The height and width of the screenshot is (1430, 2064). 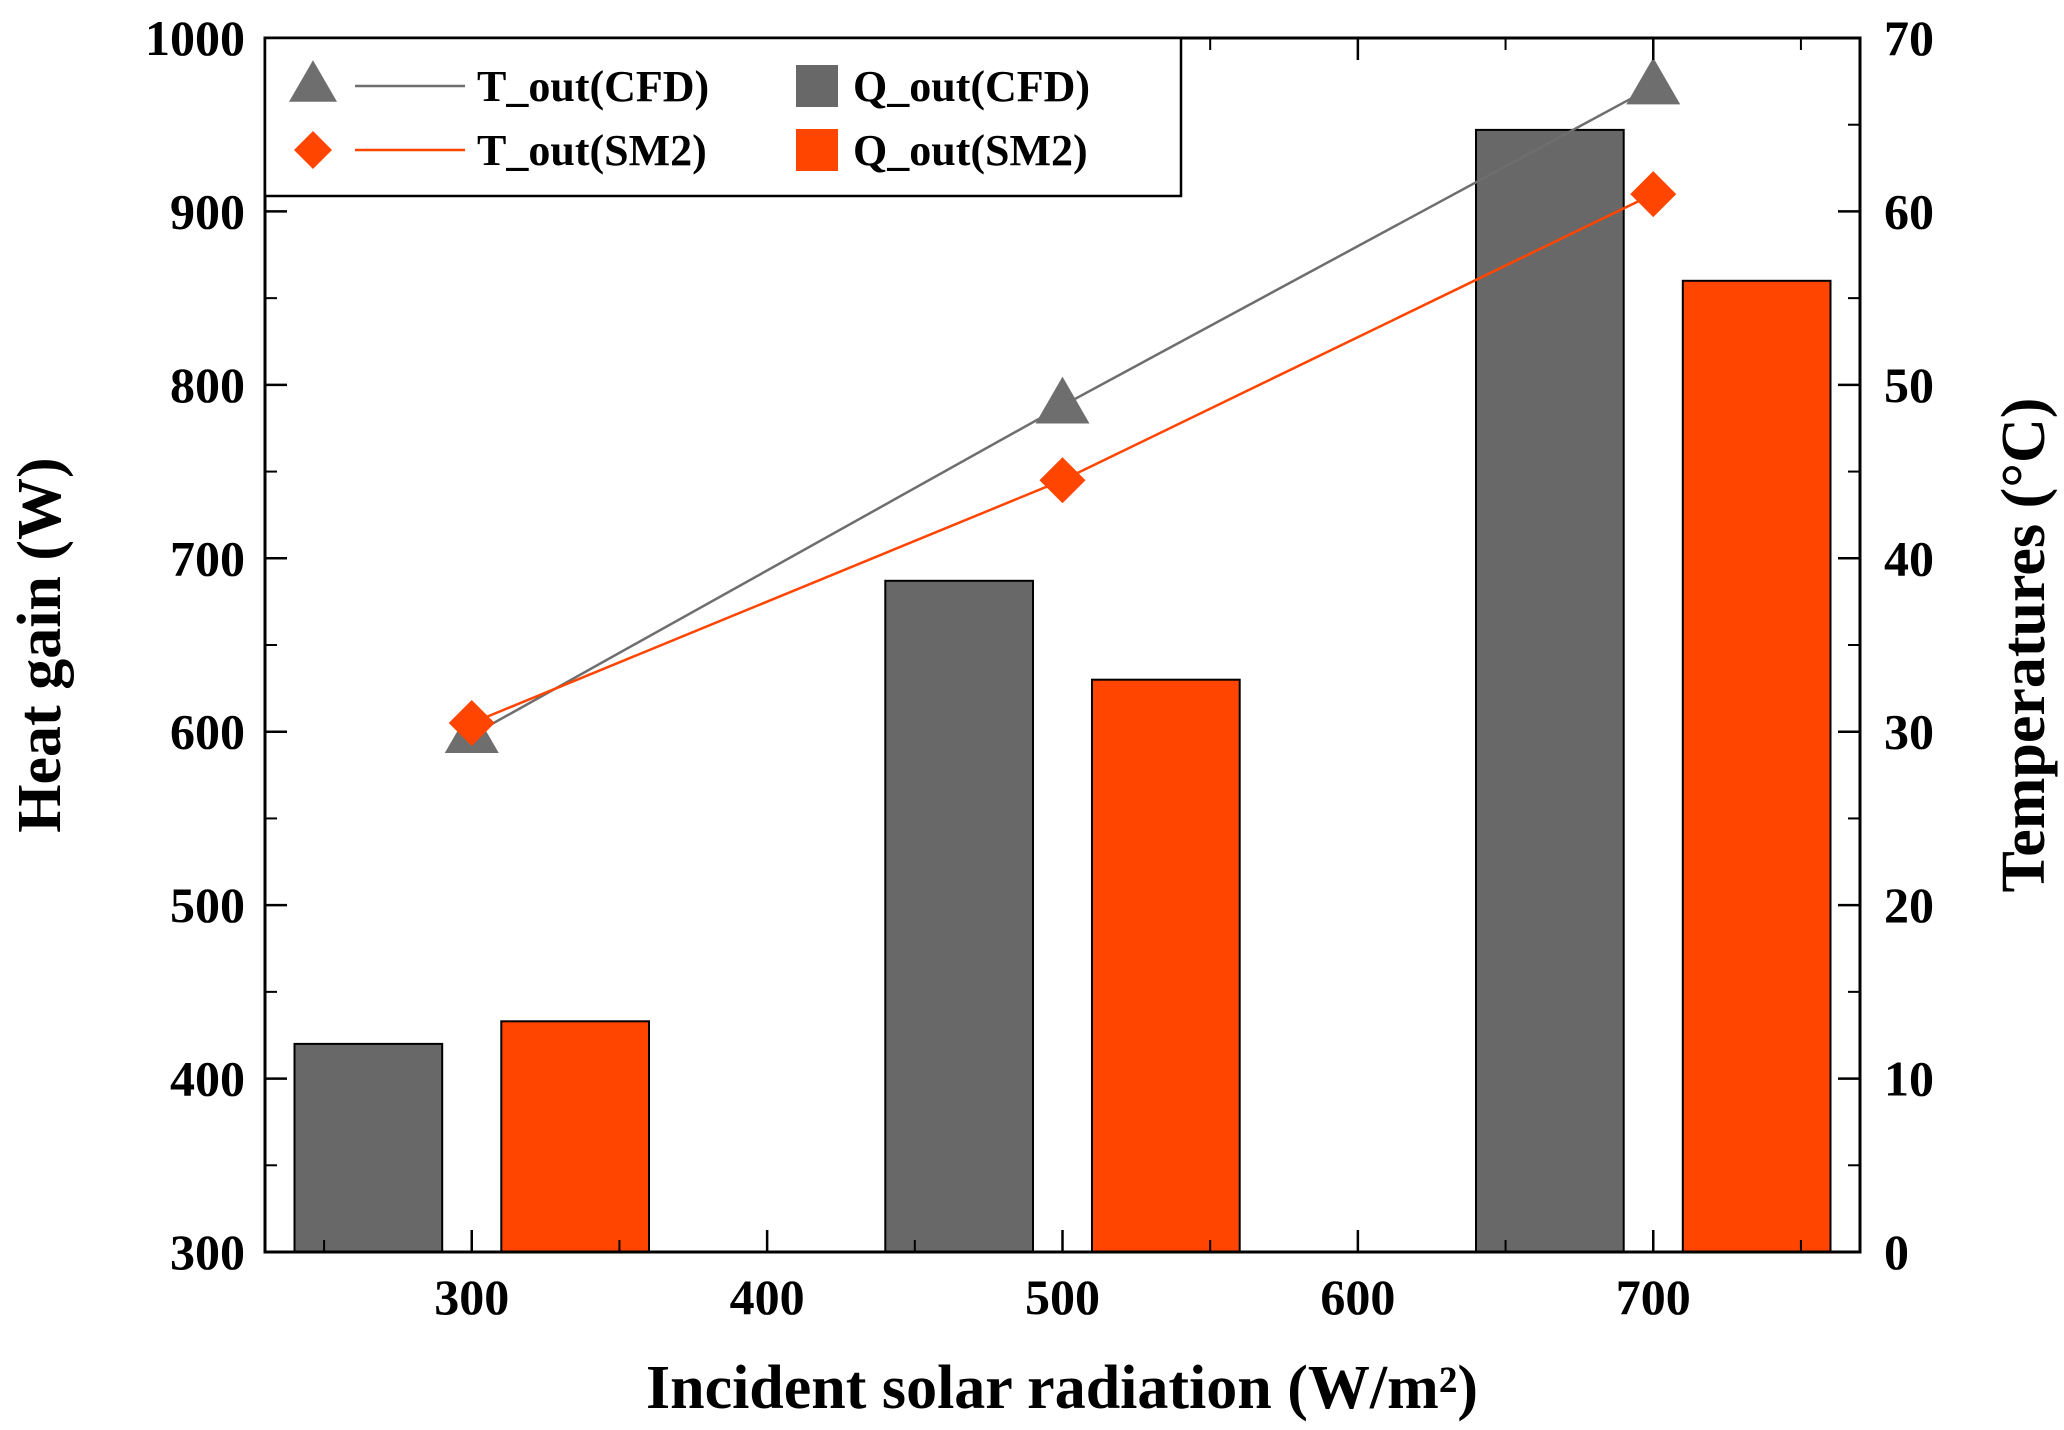 I want to click on x-axis-title: Incident solar radiation (W/m²), so click(x=1062, y=1388).